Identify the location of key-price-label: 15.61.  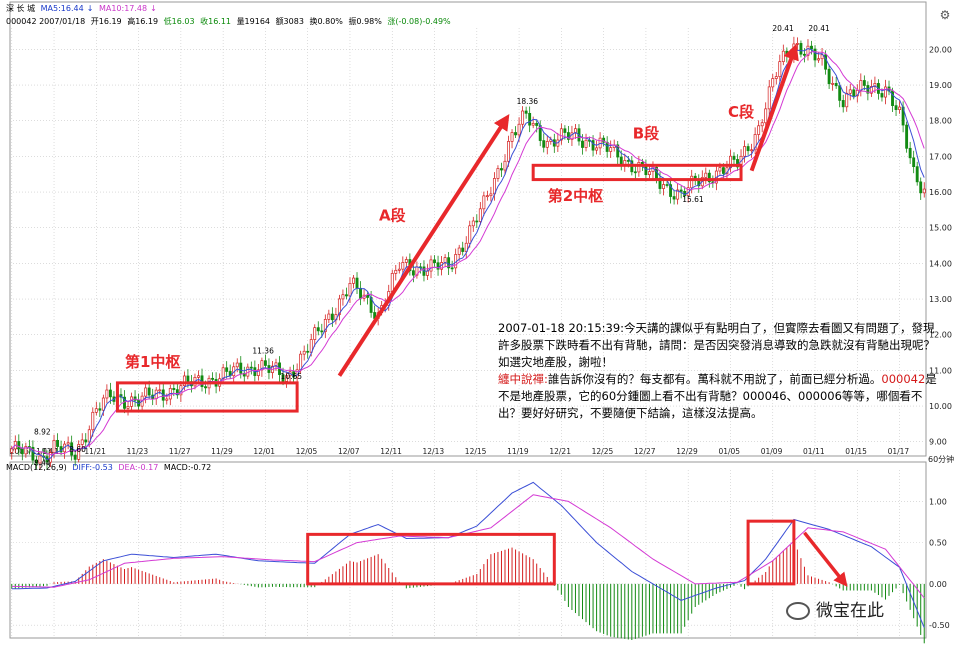
(693, 199).